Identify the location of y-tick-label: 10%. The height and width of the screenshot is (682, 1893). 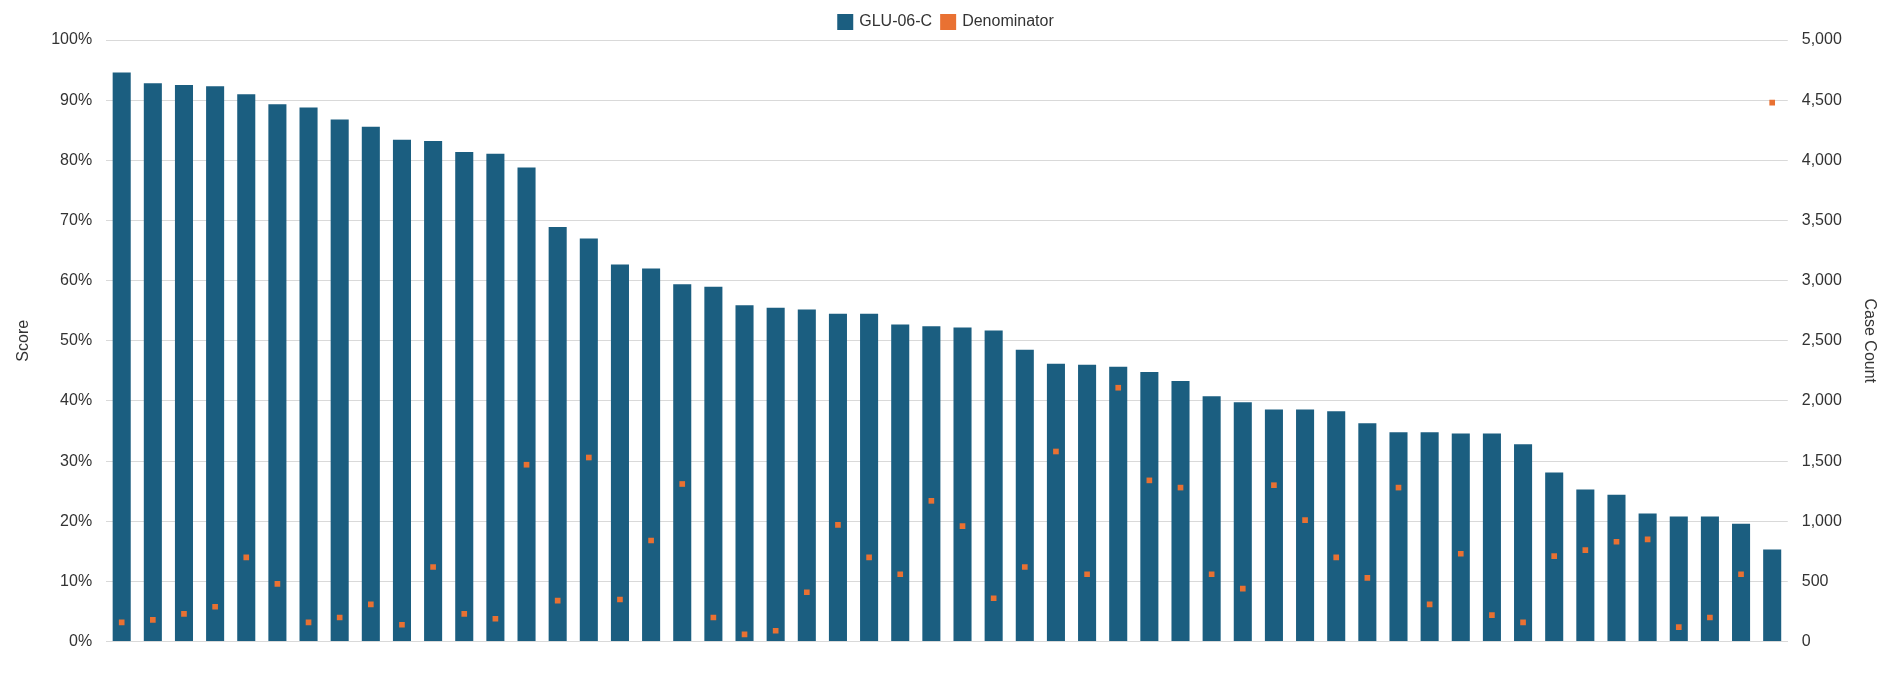
(76, 580).